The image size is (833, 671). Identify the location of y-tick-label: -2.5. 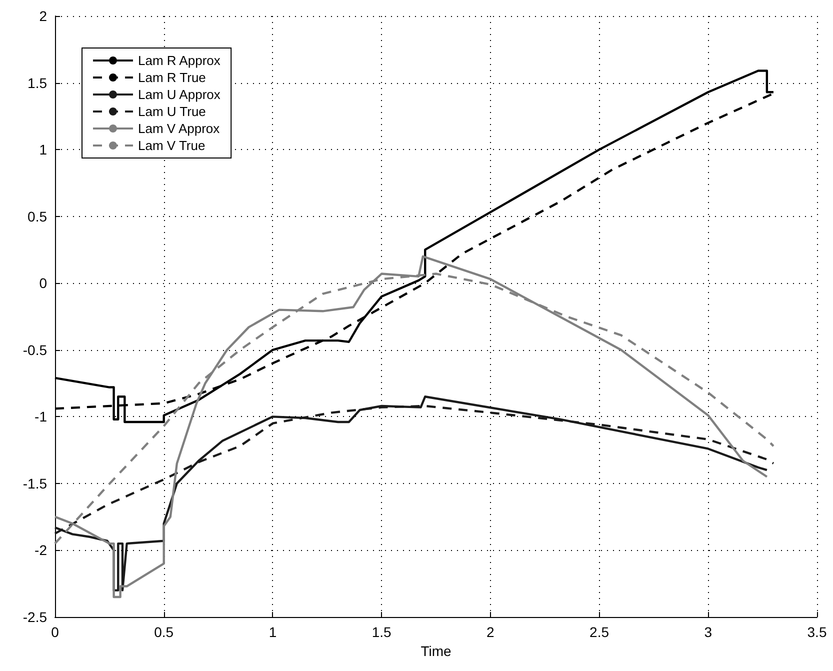
(35, 617).